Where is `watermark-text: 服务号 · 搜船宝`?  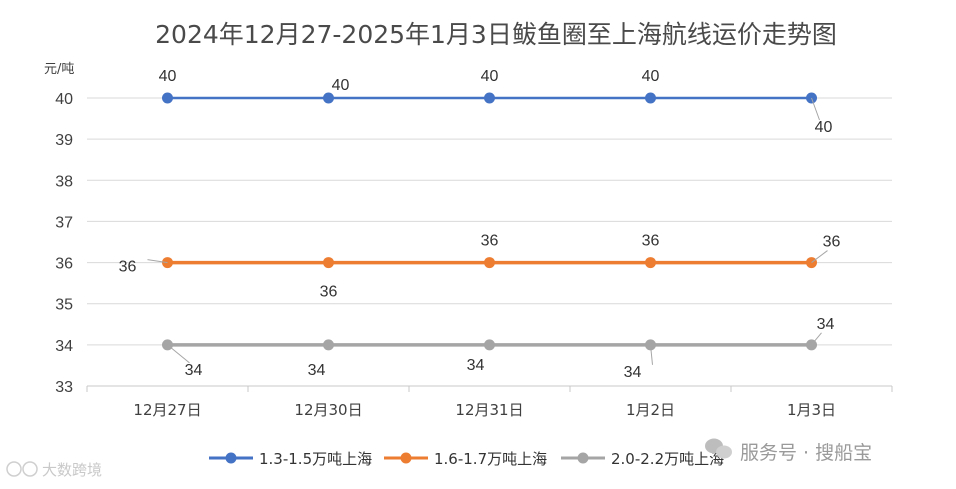
watermark-text: 服务号 · 搜船宝 is located at coordinates (806, 453).